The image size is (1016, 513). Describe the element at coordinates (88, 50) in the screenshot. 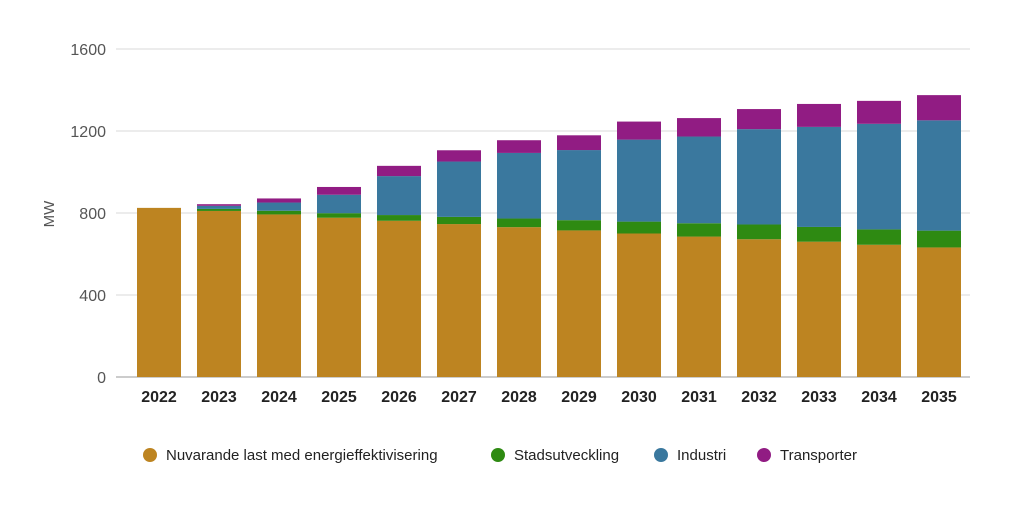

I see `y-tick-label: 1600` at that location.